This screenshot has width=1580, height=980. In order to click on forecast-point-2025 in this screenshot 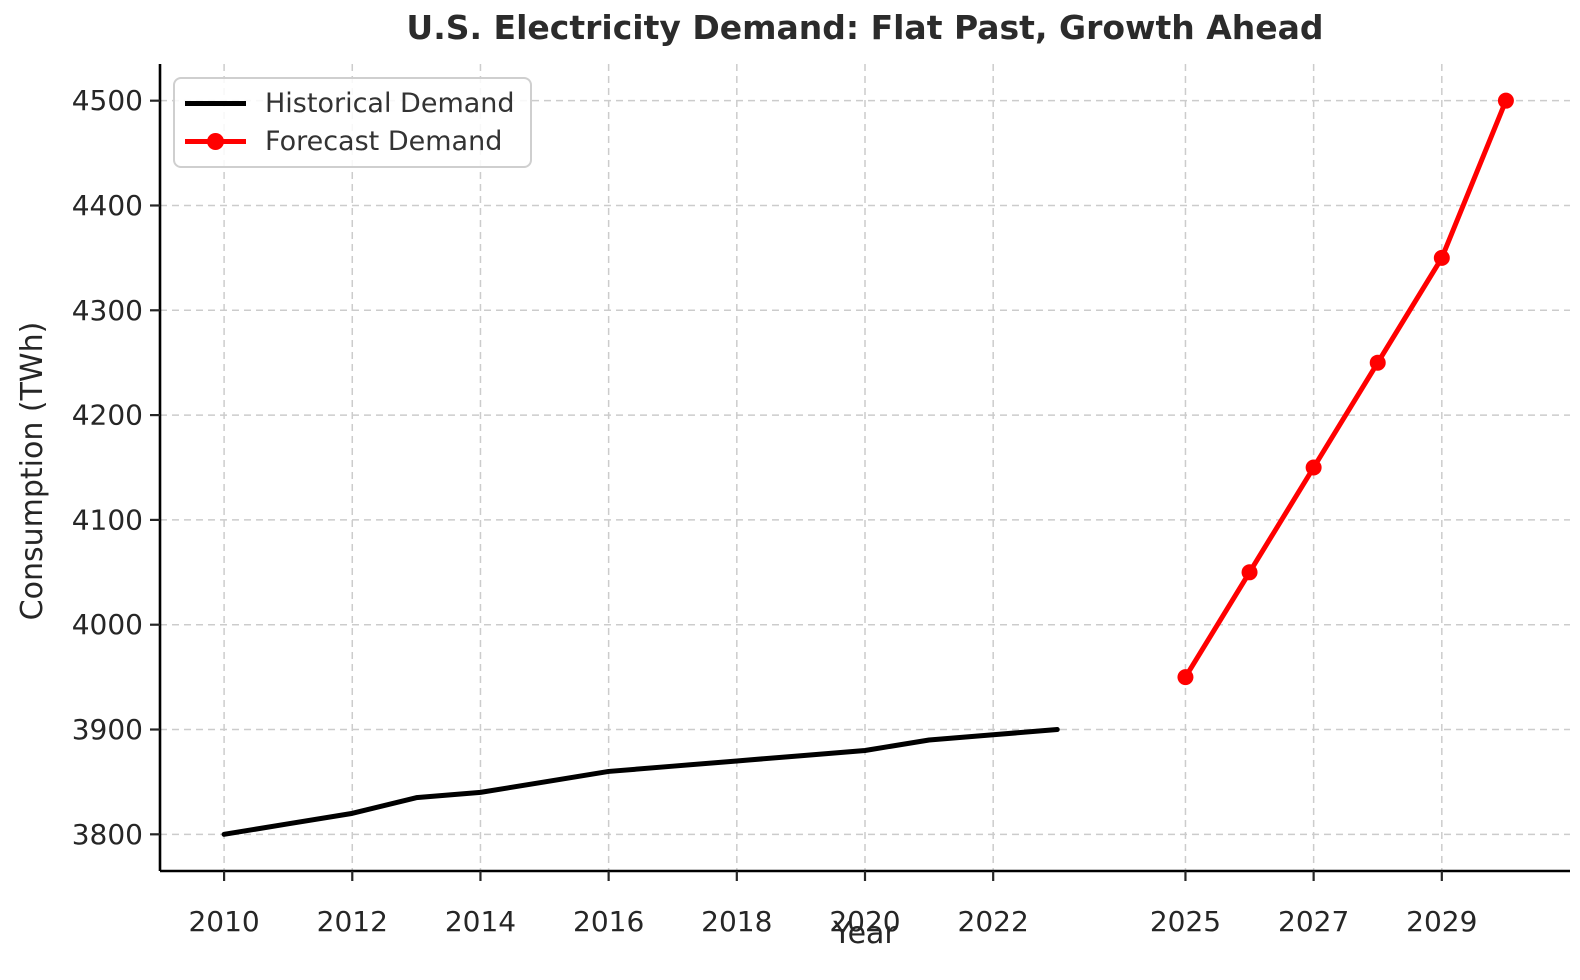, I will do `click(1185, 677)`.